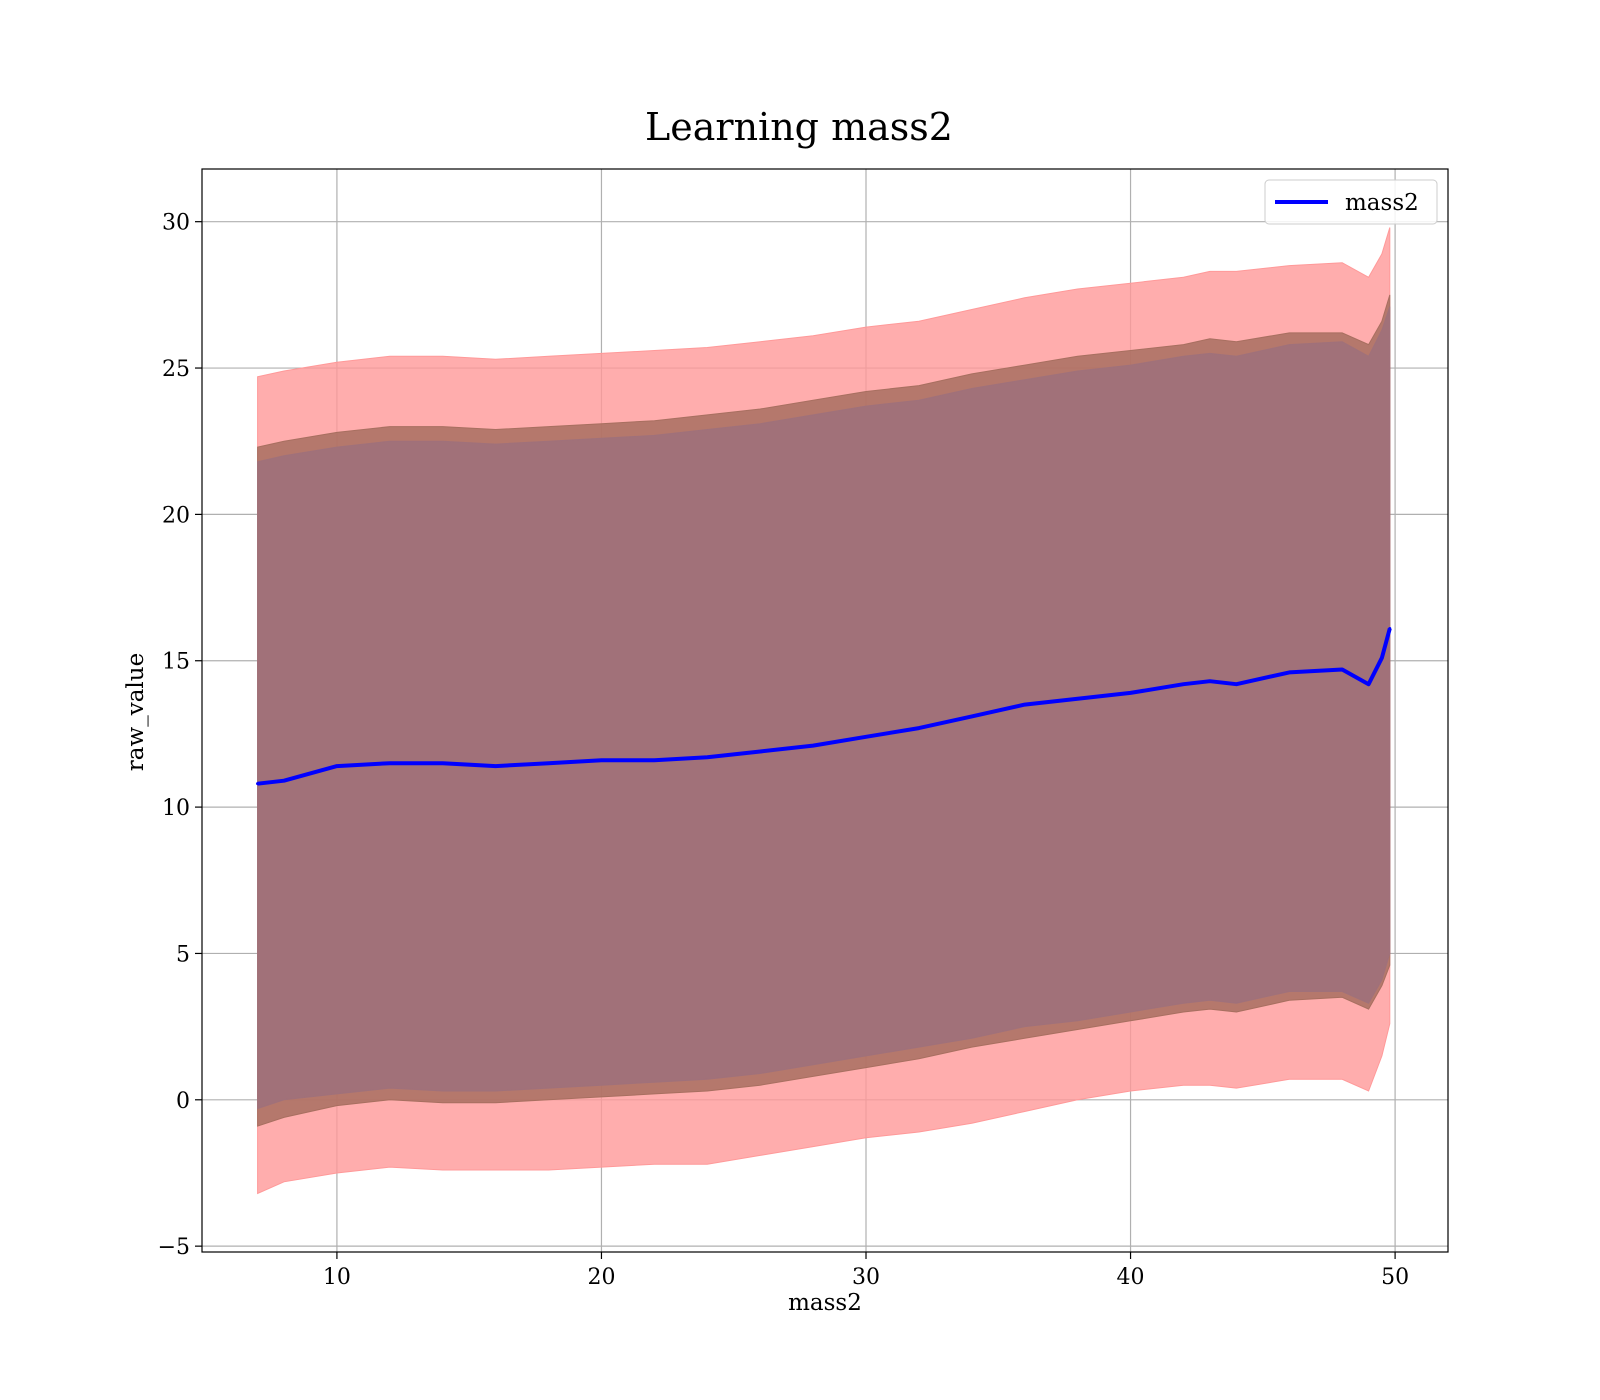 The height and width of the screenshot is (1400, 1600). Describe the element at coordinates (799, 127) in the screenshot. I see `chart-title: Learning mass2` at that location.